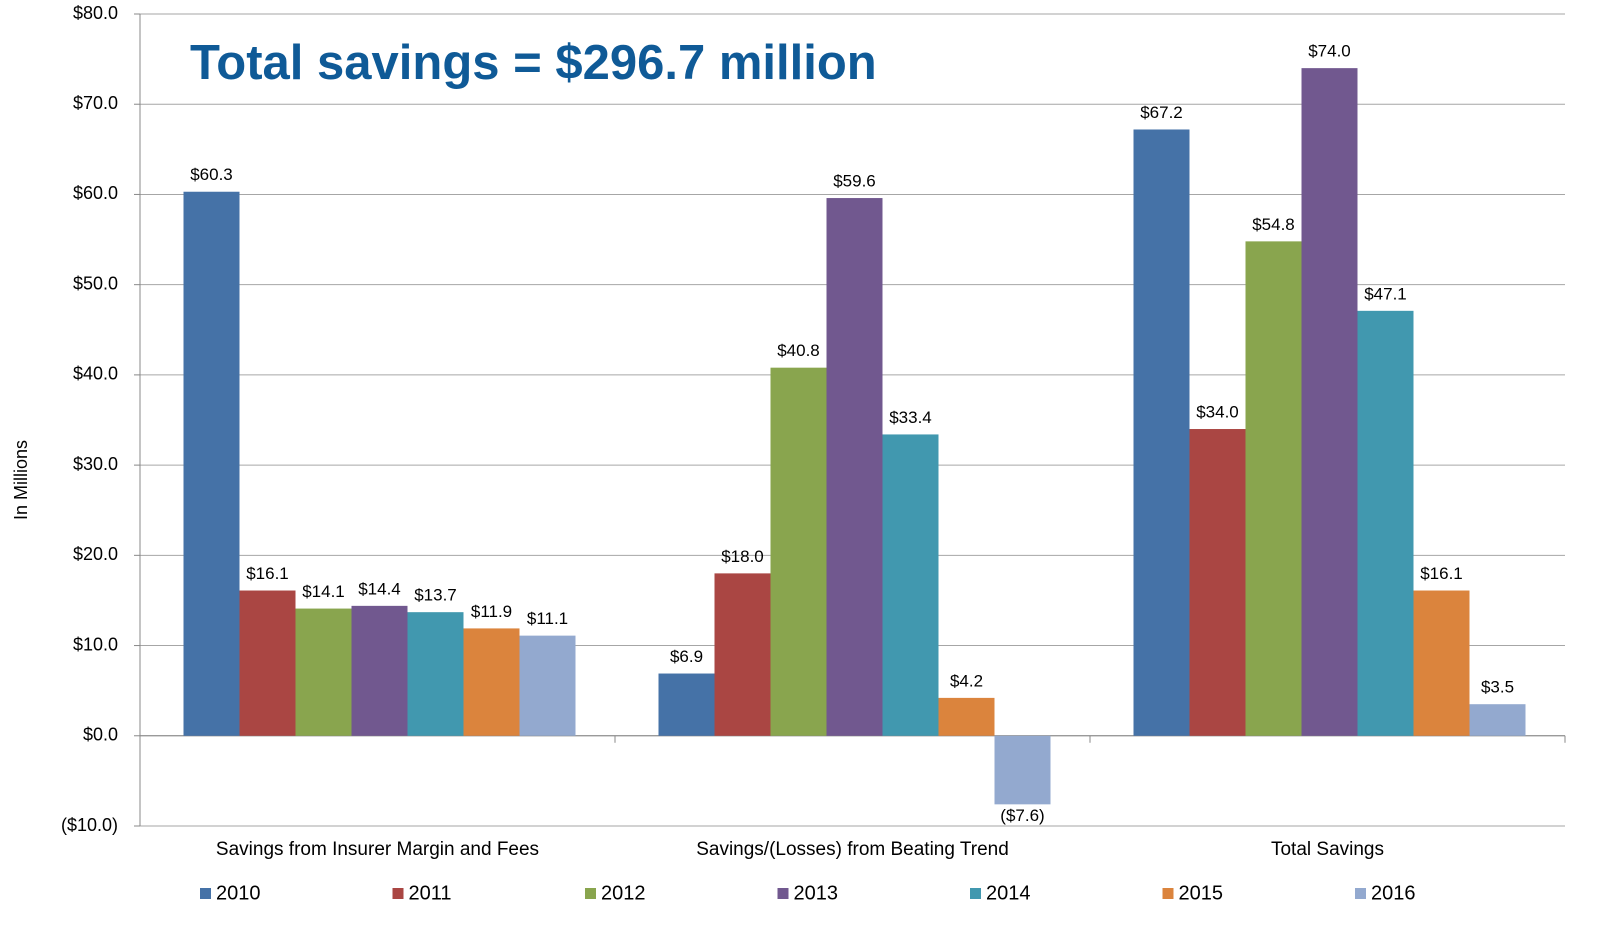 The image size is (1623, 939). Describe the element at coordinates (100, 735) in the screenshot. I see `y-tick-label: $0.0` at that location.